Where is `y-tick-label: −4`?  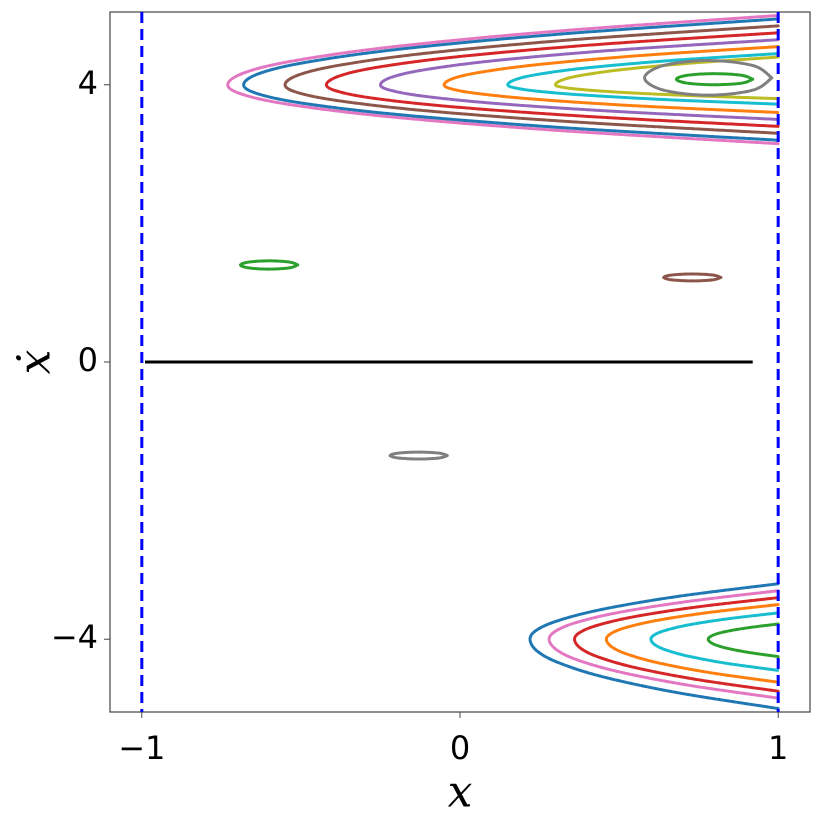
y-tick-label: −4 is located at coordinates (74, 637).